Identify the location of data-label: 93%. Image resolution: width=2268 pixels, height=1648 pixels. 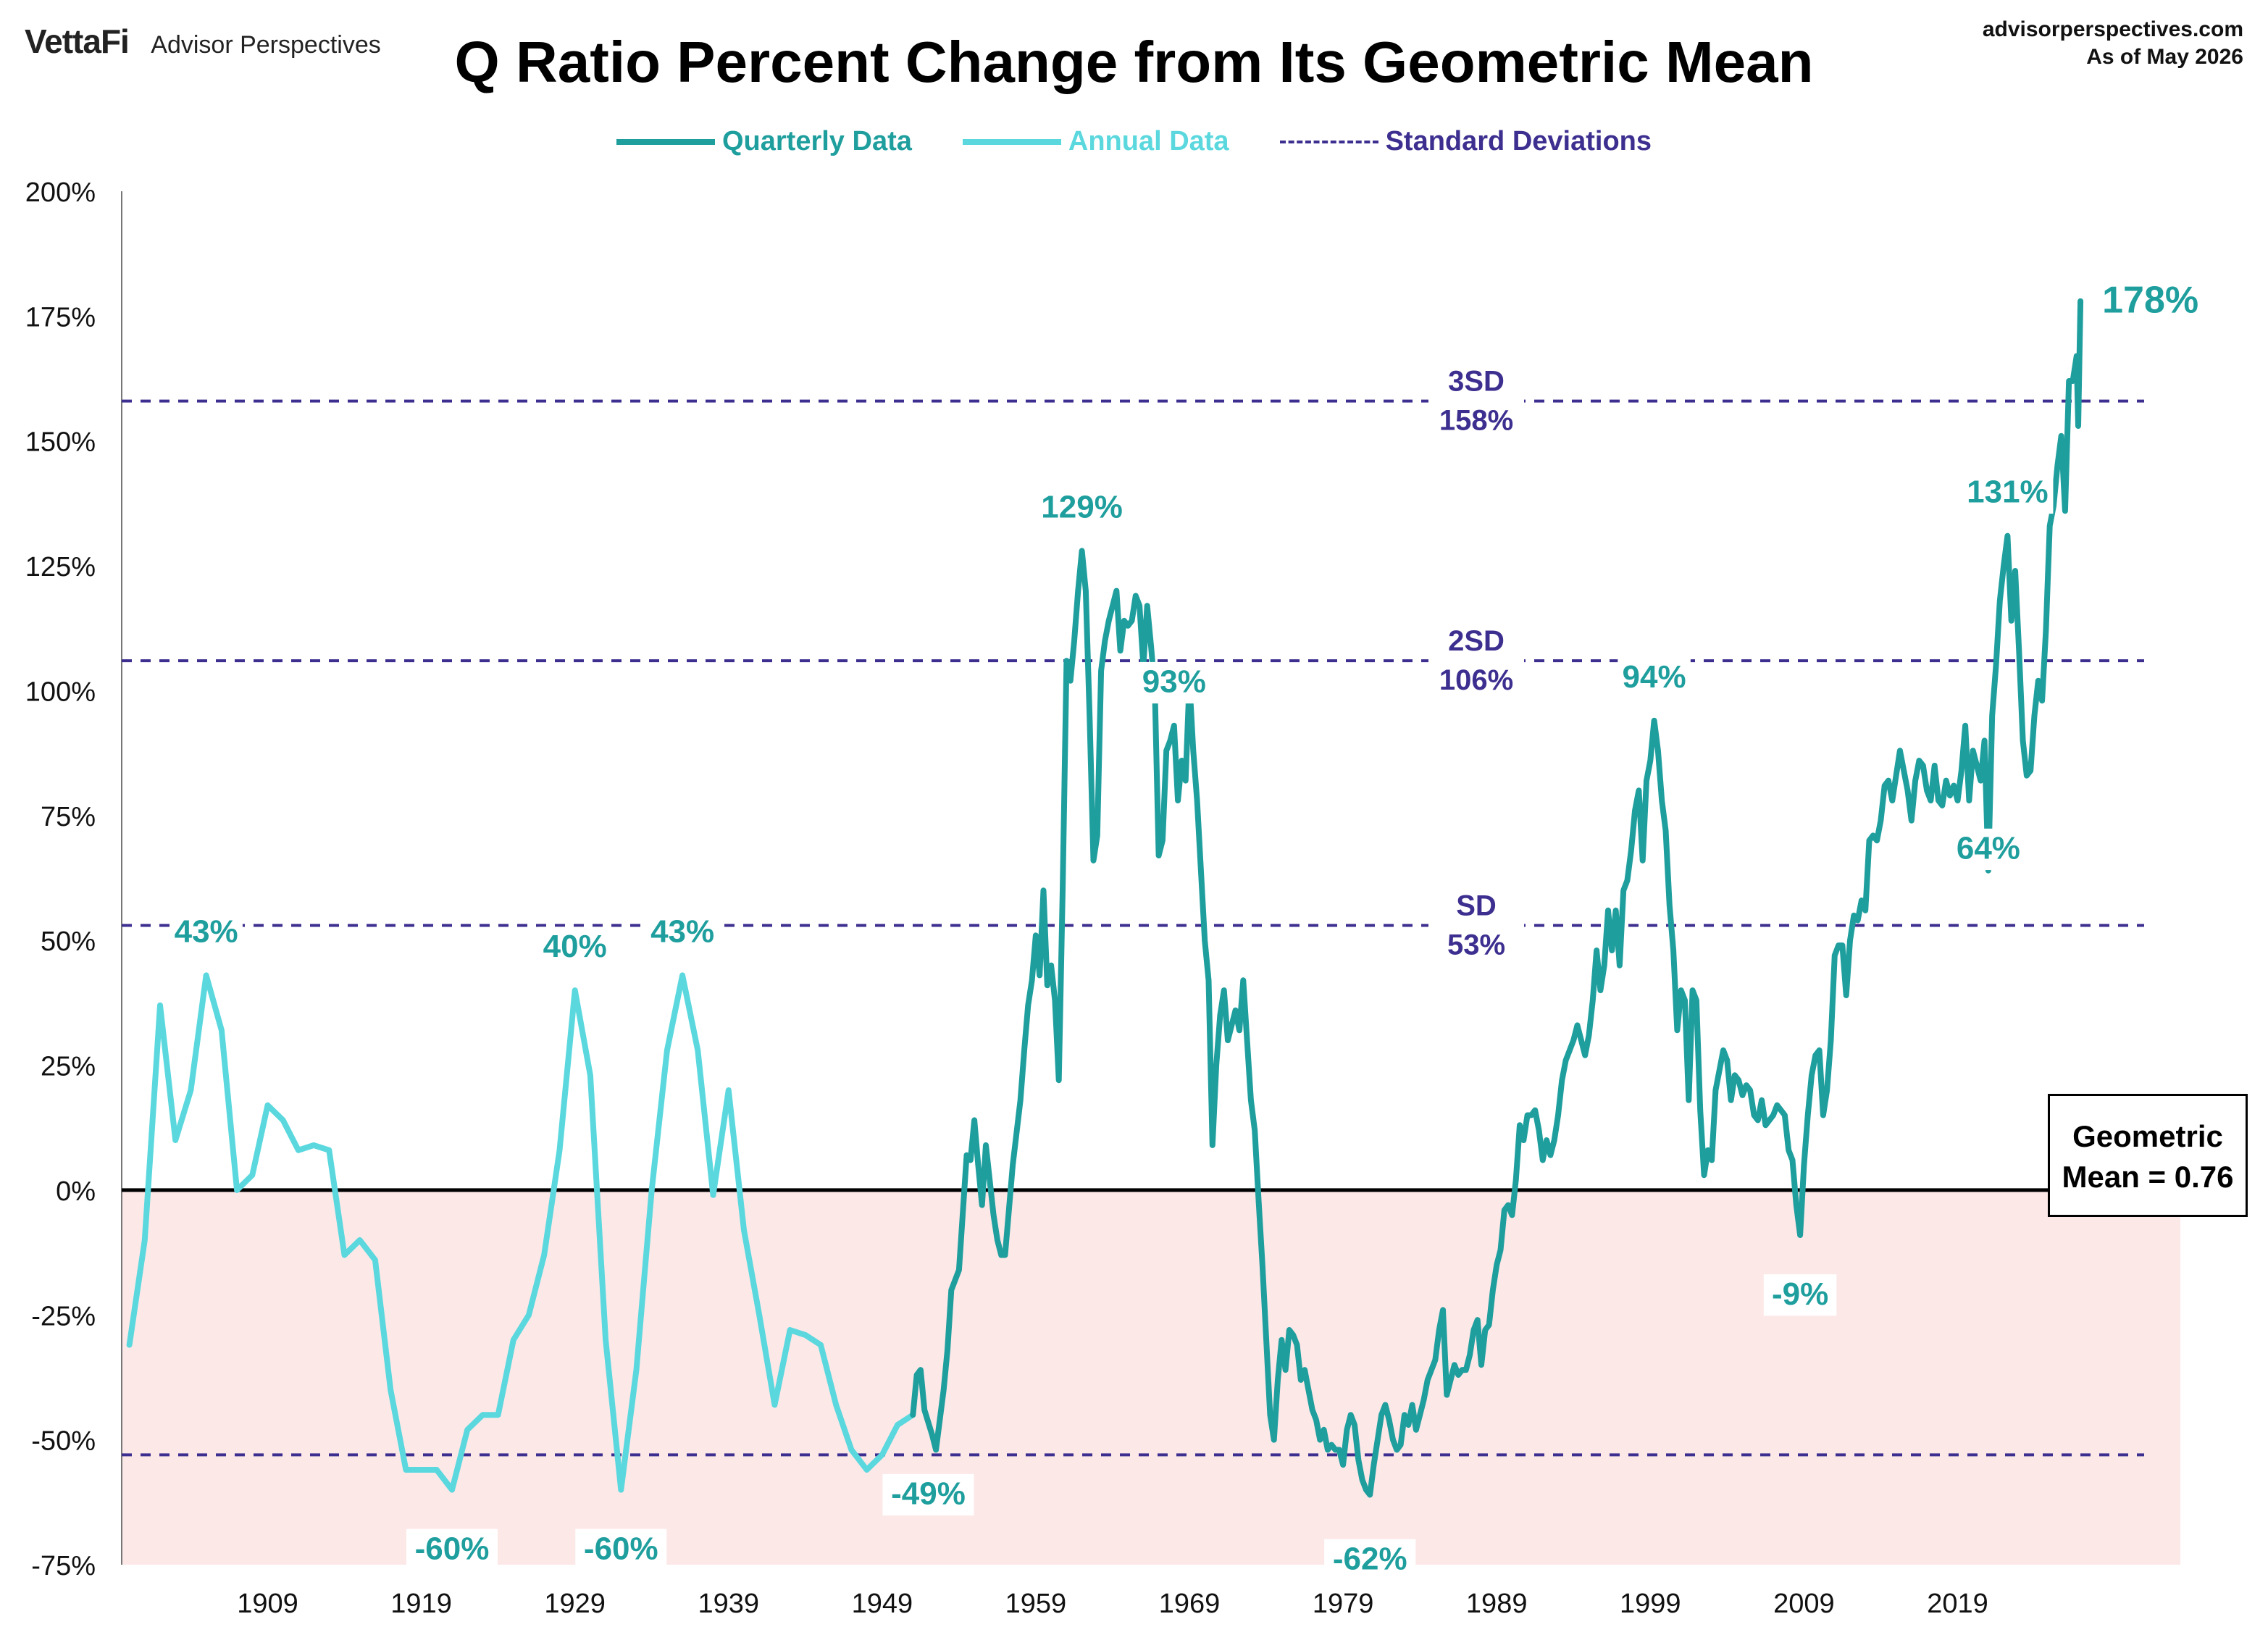
(1174, 682).